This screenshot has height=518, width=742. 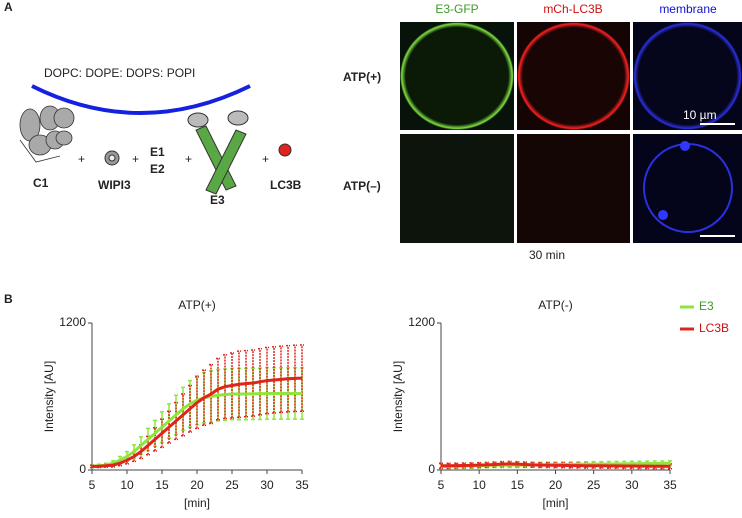 What do you see at coordinates (688, 9) in the screenshot?
I see `column-header: membrane` at bounding box center [688, 9].